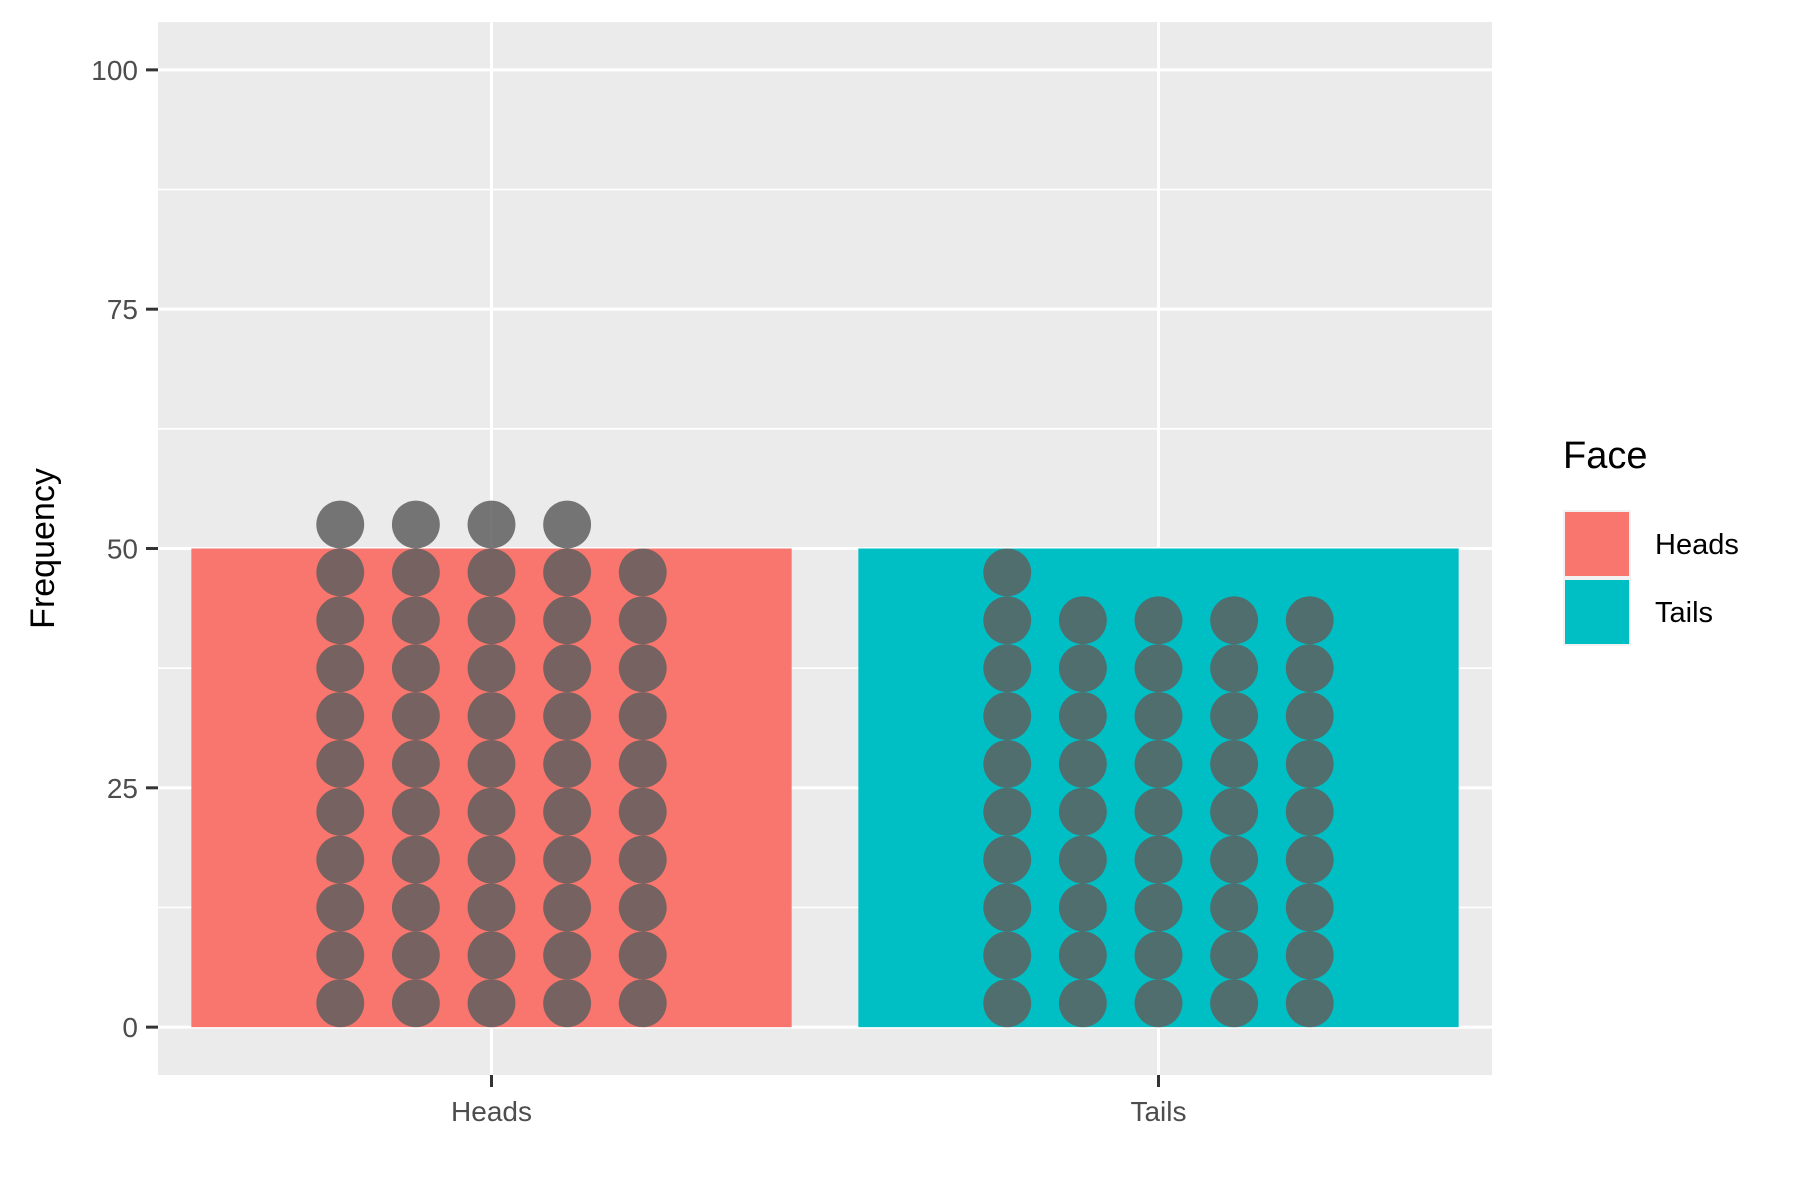  What do you see at coordinates (130, 1027) in the screenshot?
I see `y-tick-label: 0` at bounding box center [130, 1027].